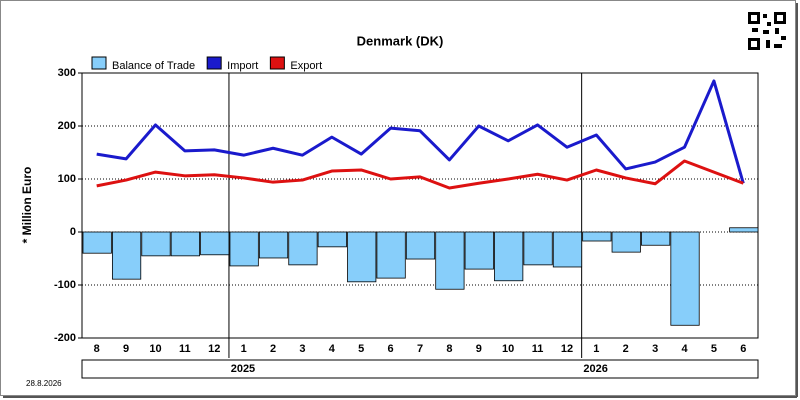 Image resolution: width=800 pixels, height=400 pixels. Describe the element at coordinates (420, 369) in the screenshot. I see `year-row` at that location.